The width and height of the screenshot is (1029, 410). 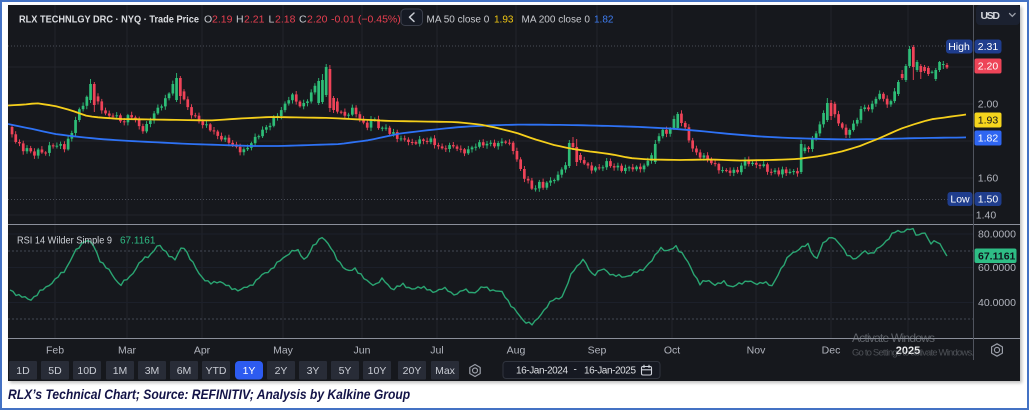 I want to click on svg-text: 6M, so click(x=184, y=371).